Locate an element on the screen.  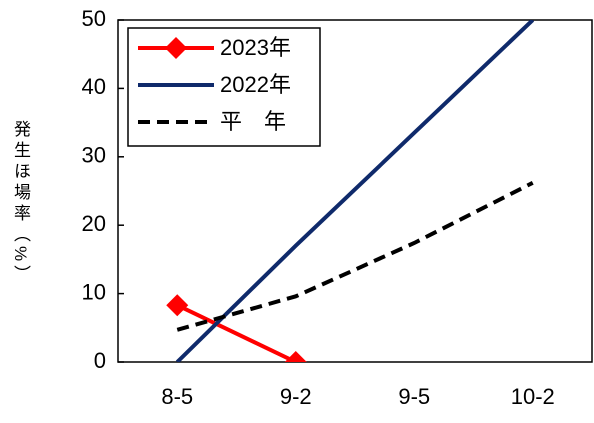
x-tick-label: 9-2 is located at coordinates (296, 396).